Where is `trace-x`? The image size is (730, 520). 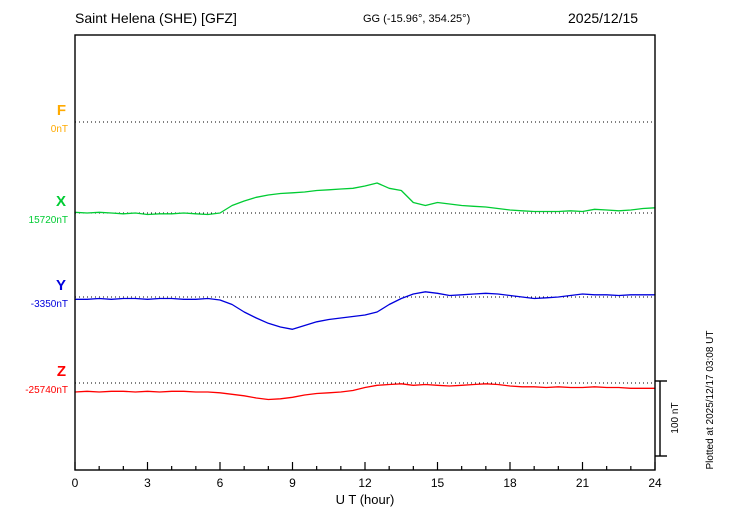 trace-x is located at coordinates (365, 199).